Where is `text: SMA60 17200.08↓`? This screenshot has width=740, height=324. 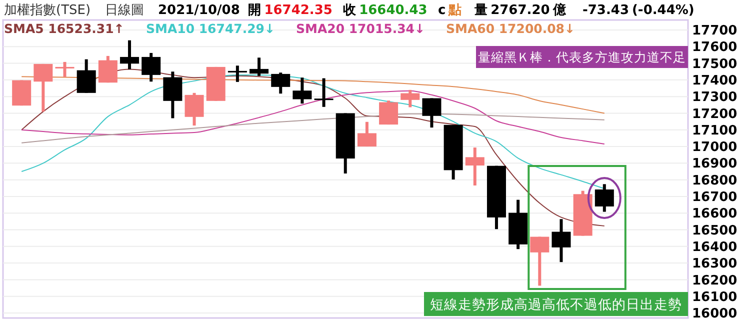
text: SMA60 17200.08↓ is located at coordinates (510, 28).